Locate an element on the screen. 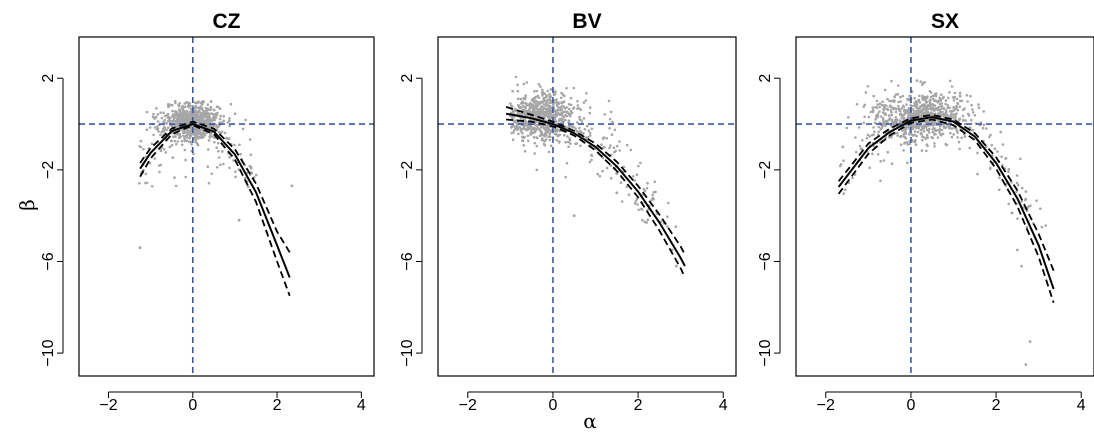 The image size is (1094, 434). x-axis: −2 0 2 4 is located at coordinates (232, 402).